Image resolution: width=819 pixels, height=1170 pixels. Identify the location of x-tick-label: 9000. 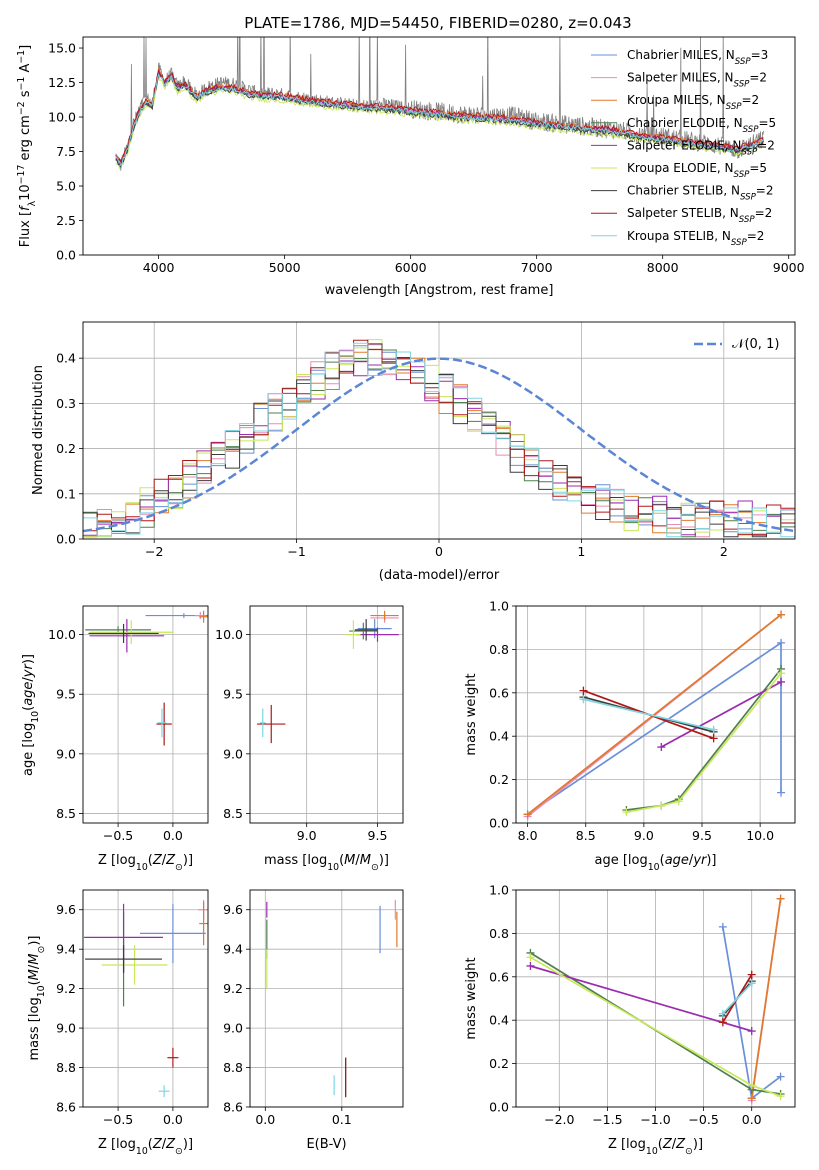
(789, 267).